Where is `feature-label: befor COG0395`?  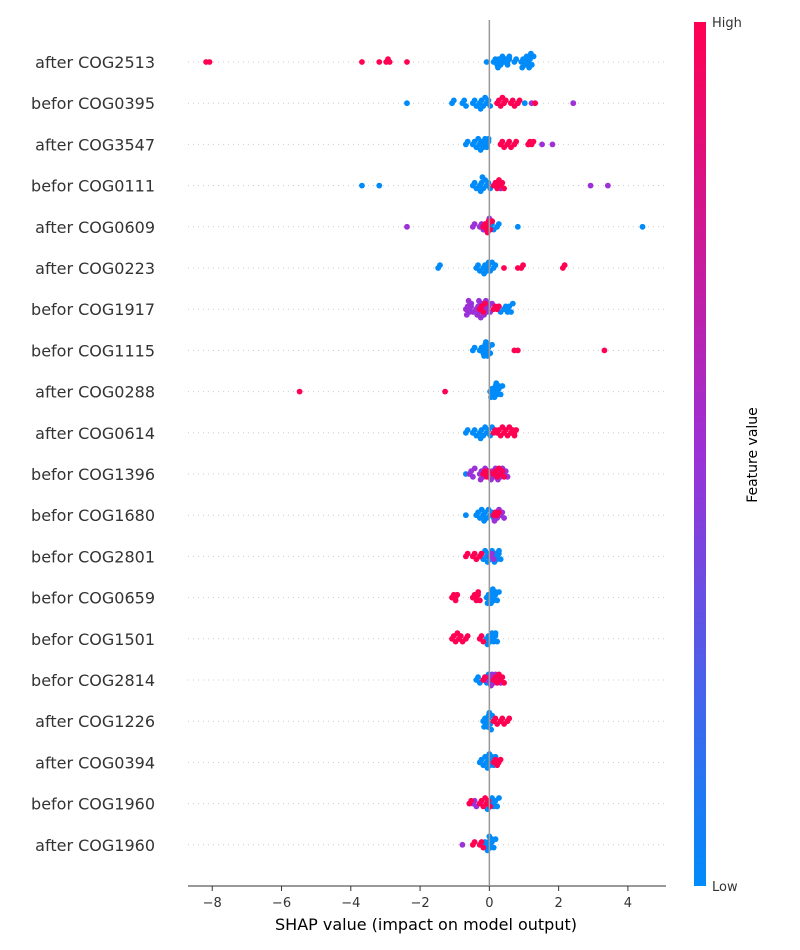
feature-label: befor COG0395 is located at coordinates (93, 103).